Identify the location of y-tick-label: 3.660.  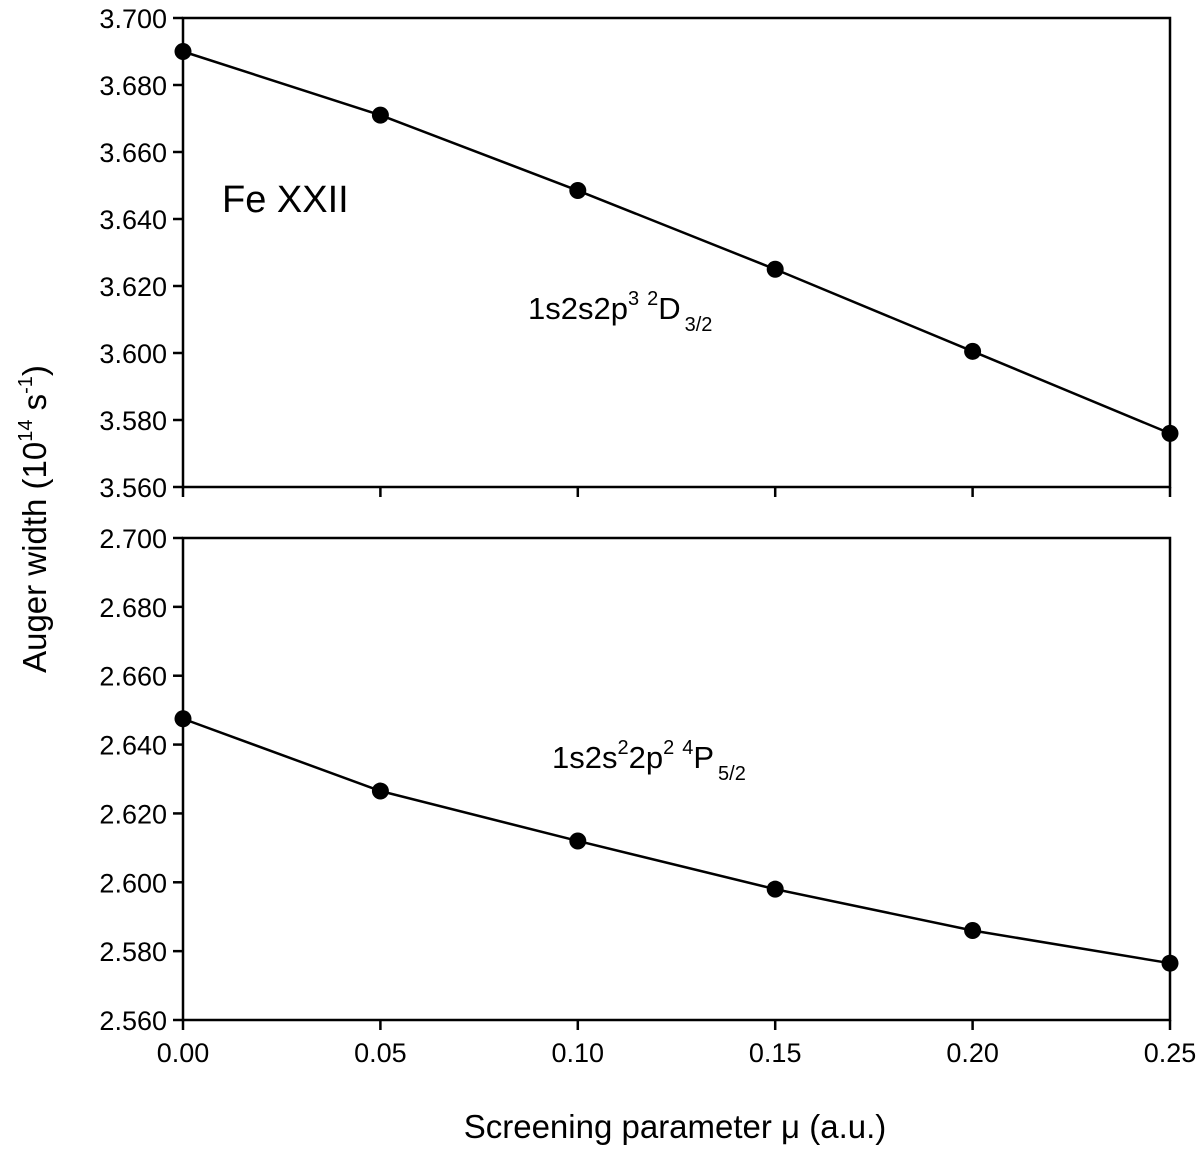
(133, 153).